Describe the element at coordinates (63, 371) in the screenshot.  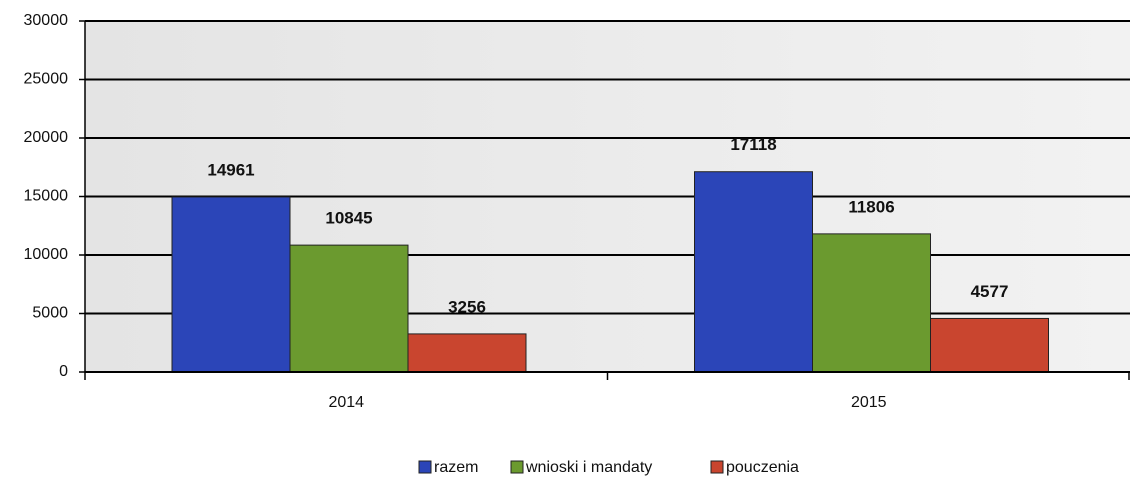
I see `y-tick-label: 0` at that location.